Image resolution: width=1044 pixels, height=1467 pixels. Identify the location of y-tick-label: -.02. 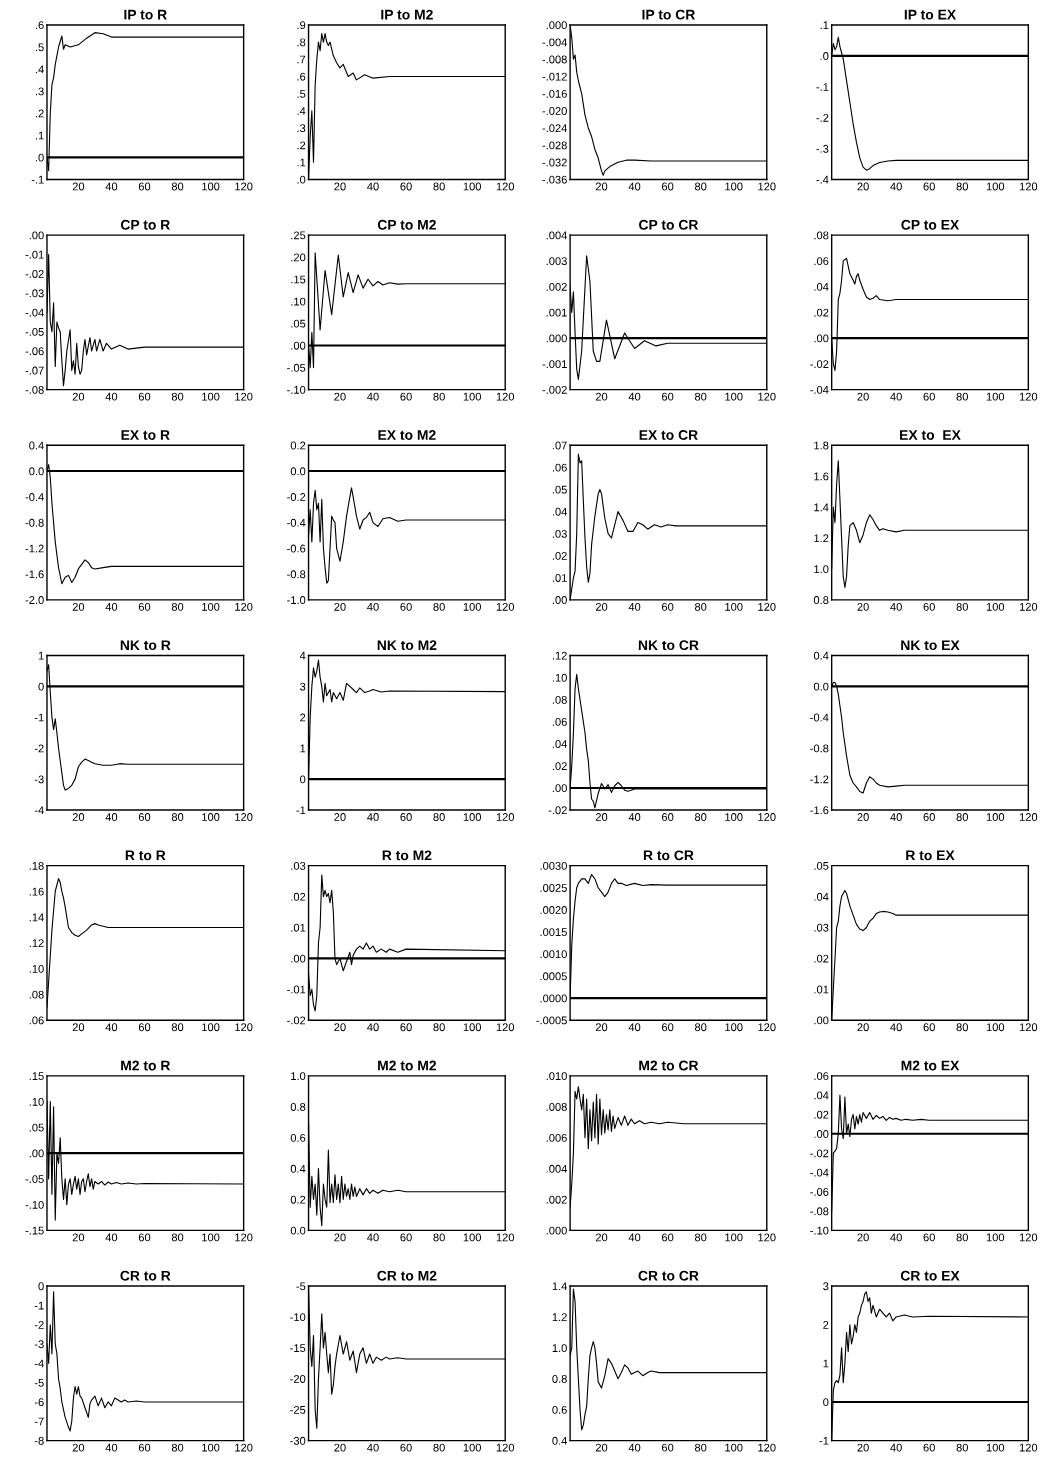
(34, 274).